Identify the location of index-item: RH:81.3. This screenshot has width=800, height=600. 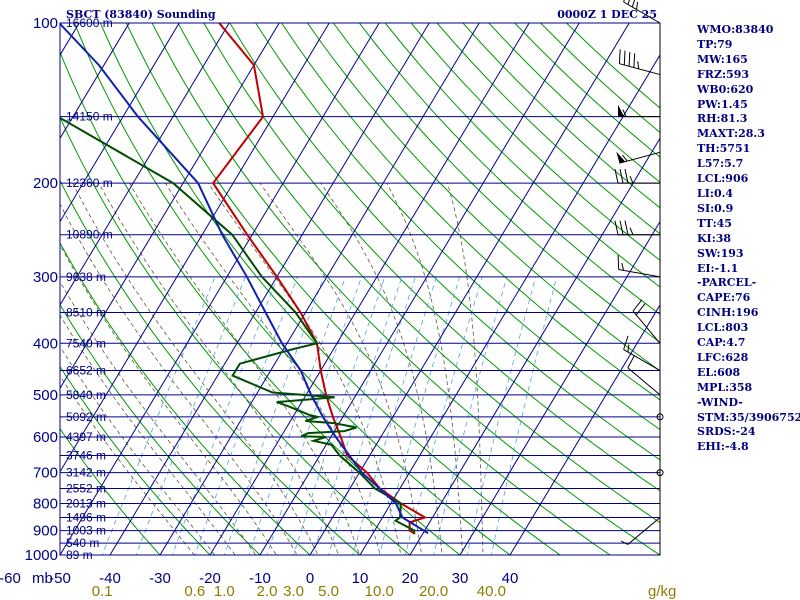
(722, 119).